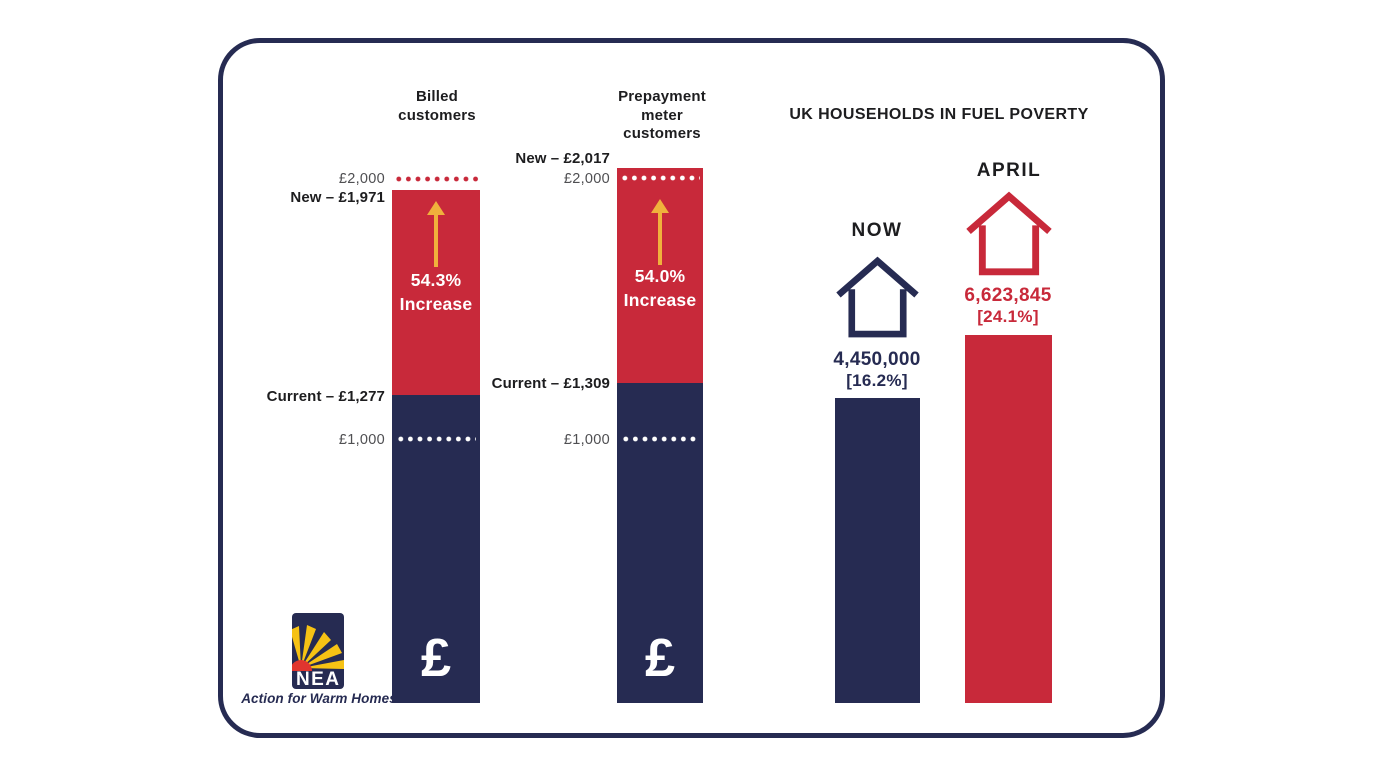 The height and width of the screenshot is (776, 1379). What do you see at coordinates (1008, 316) in the screenshot?
I see `april-households-percent: [24.1%]` at bounding box center [1008, 316].